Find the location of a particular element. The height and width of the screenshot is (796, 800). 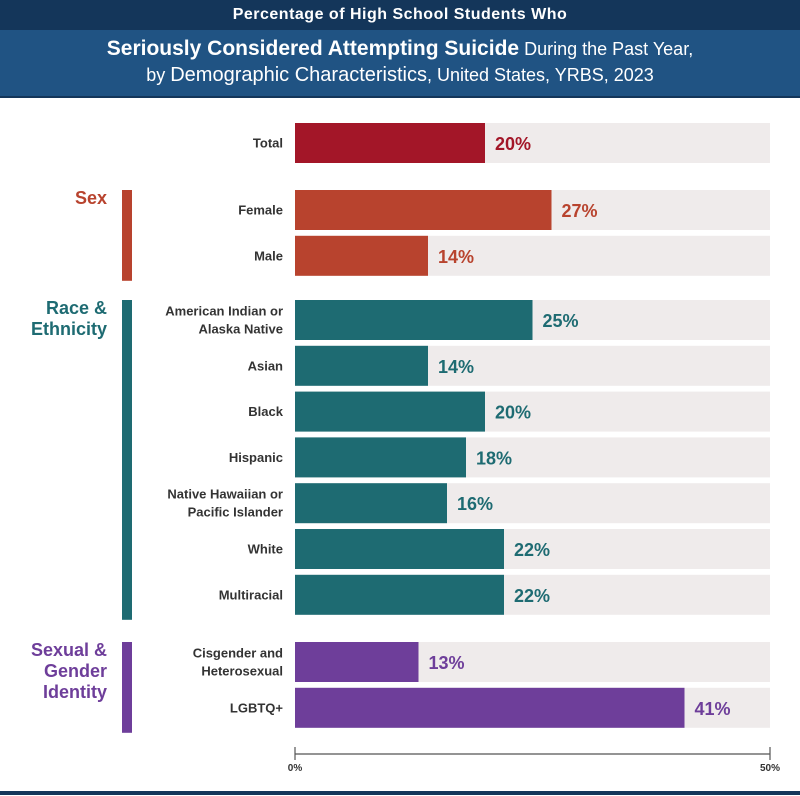

header-top-text: Percentage of High School Students Who is located at coordinates (400, 14).